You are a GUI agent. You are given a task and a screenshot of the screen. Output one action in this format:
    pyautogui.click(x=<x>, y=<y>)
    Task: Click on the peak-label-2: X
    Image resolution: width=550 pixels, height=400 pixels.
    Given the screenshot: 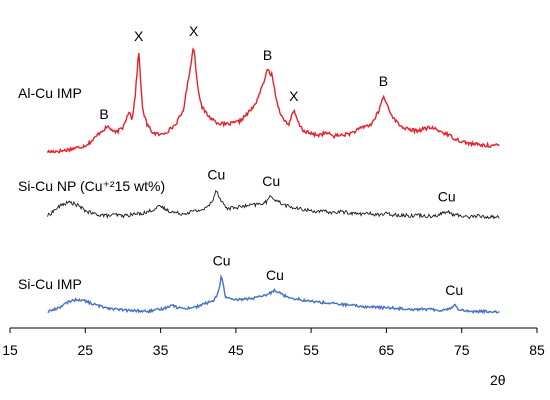 What is the action you would take?
    pyautogui.click(x=139, y=36)
    